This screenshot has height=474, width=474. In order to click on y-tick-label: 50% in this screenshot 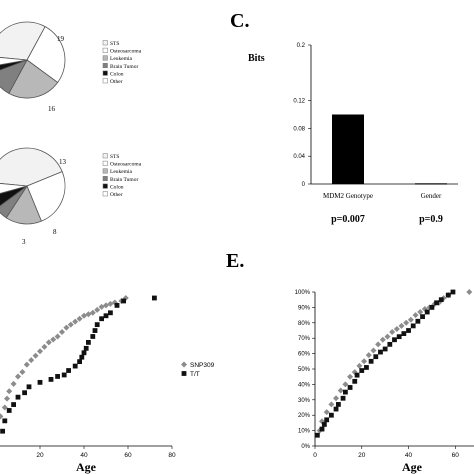, I will do `click(304, 370)`.